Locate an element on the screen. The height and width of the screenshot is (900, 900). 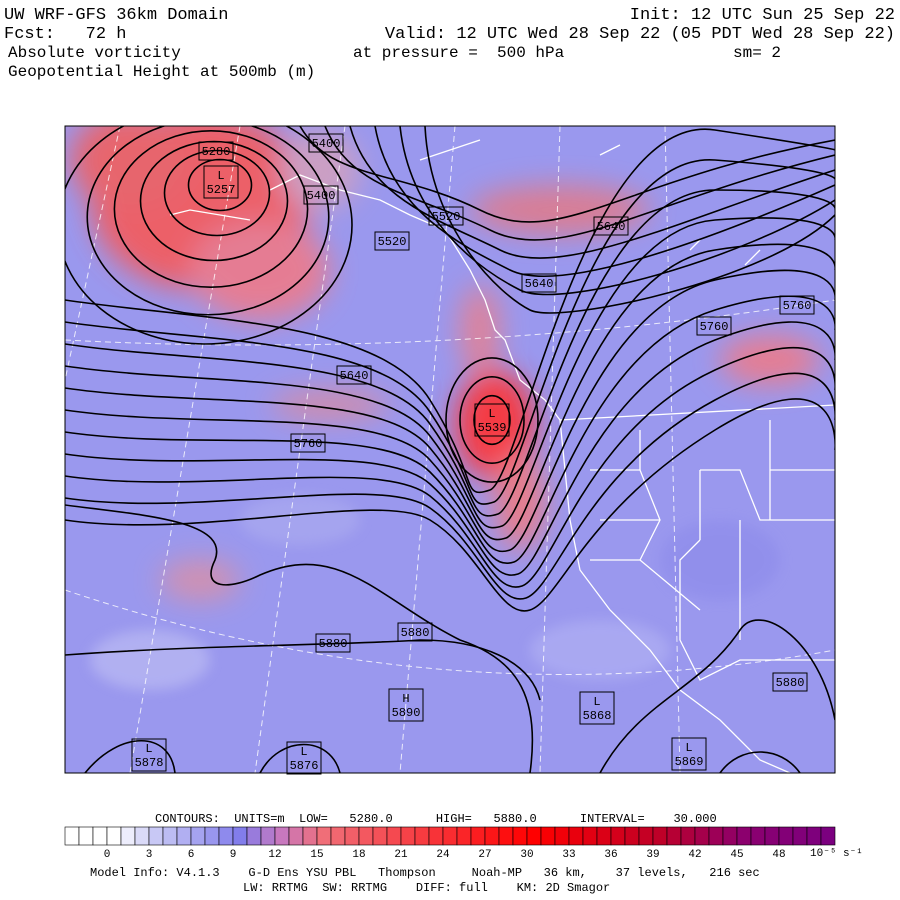
pressure-center: 5868 is located at coordinates (597, 716).